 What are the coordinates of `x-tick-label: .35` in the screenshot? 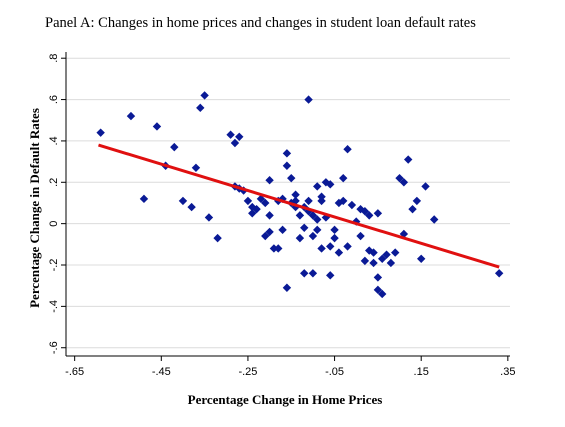 It's located at (507, 372).